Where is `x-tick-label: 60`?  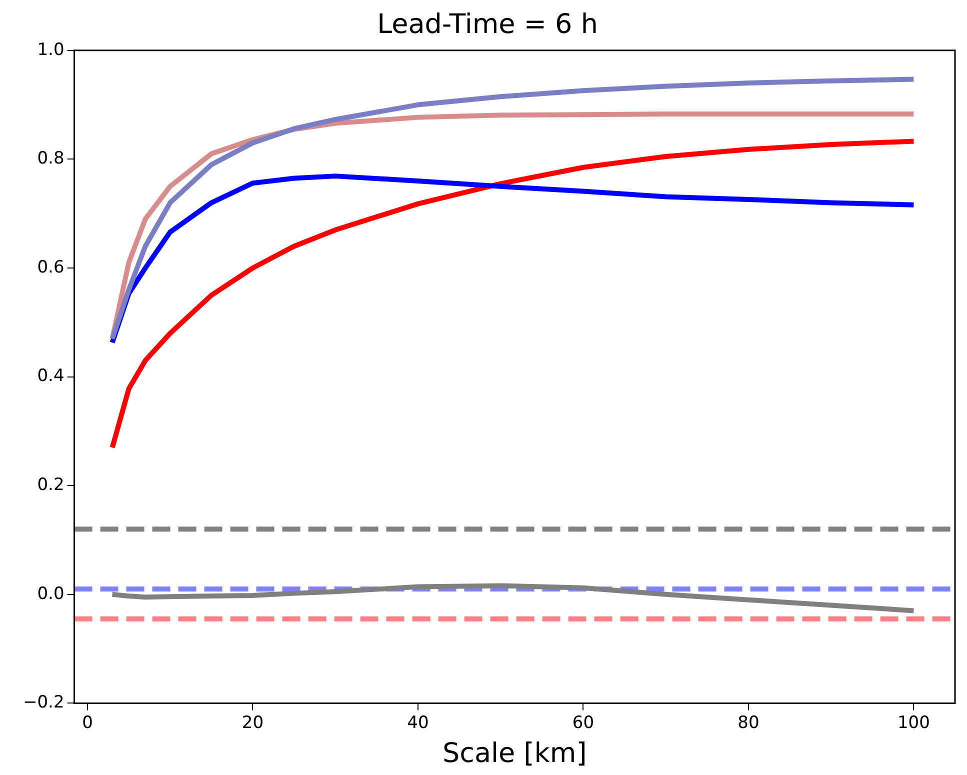
x-tick-label: 60 is located at coordinates (583, 722).